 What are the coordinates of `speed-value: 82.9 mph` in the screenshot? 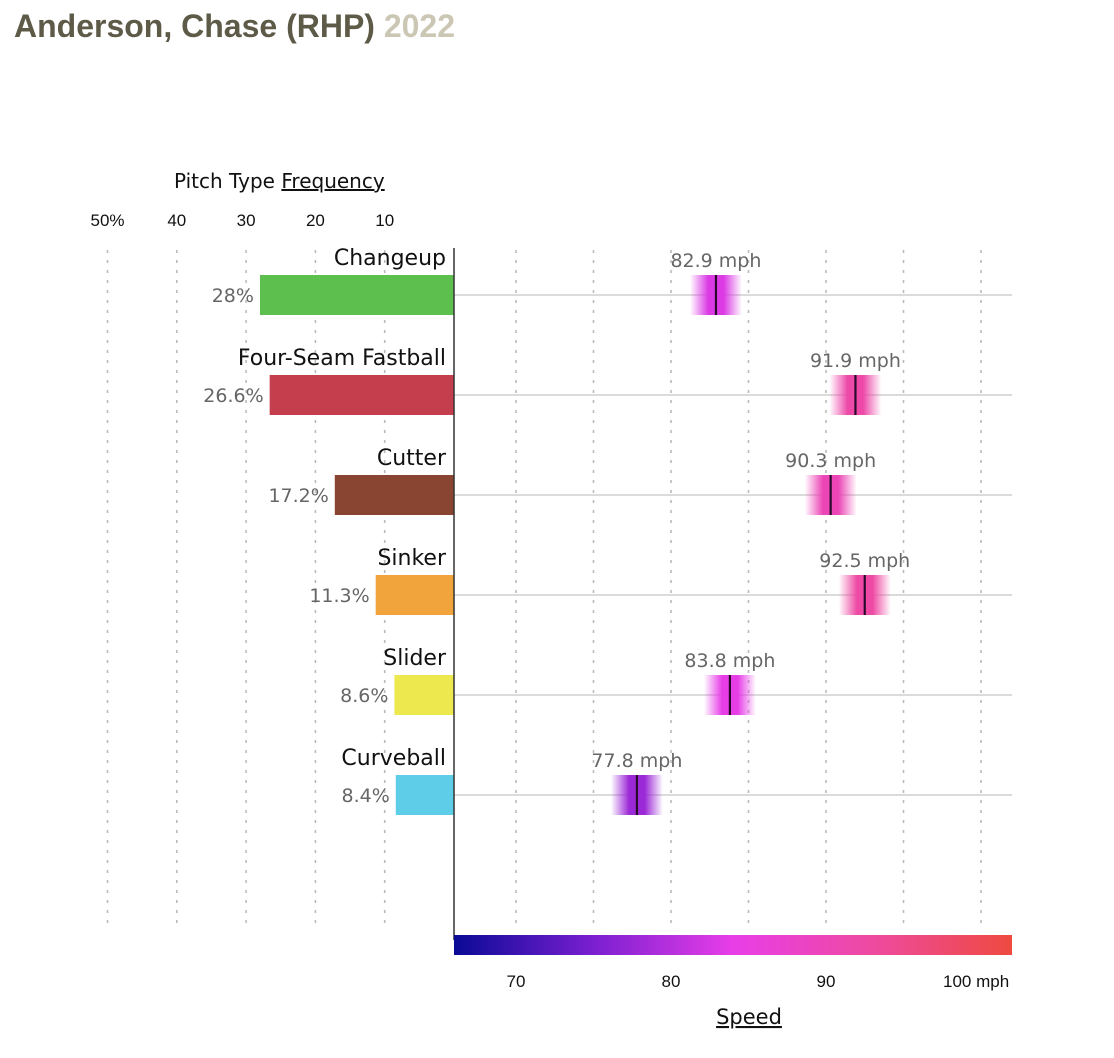 It's located at (715, 261).